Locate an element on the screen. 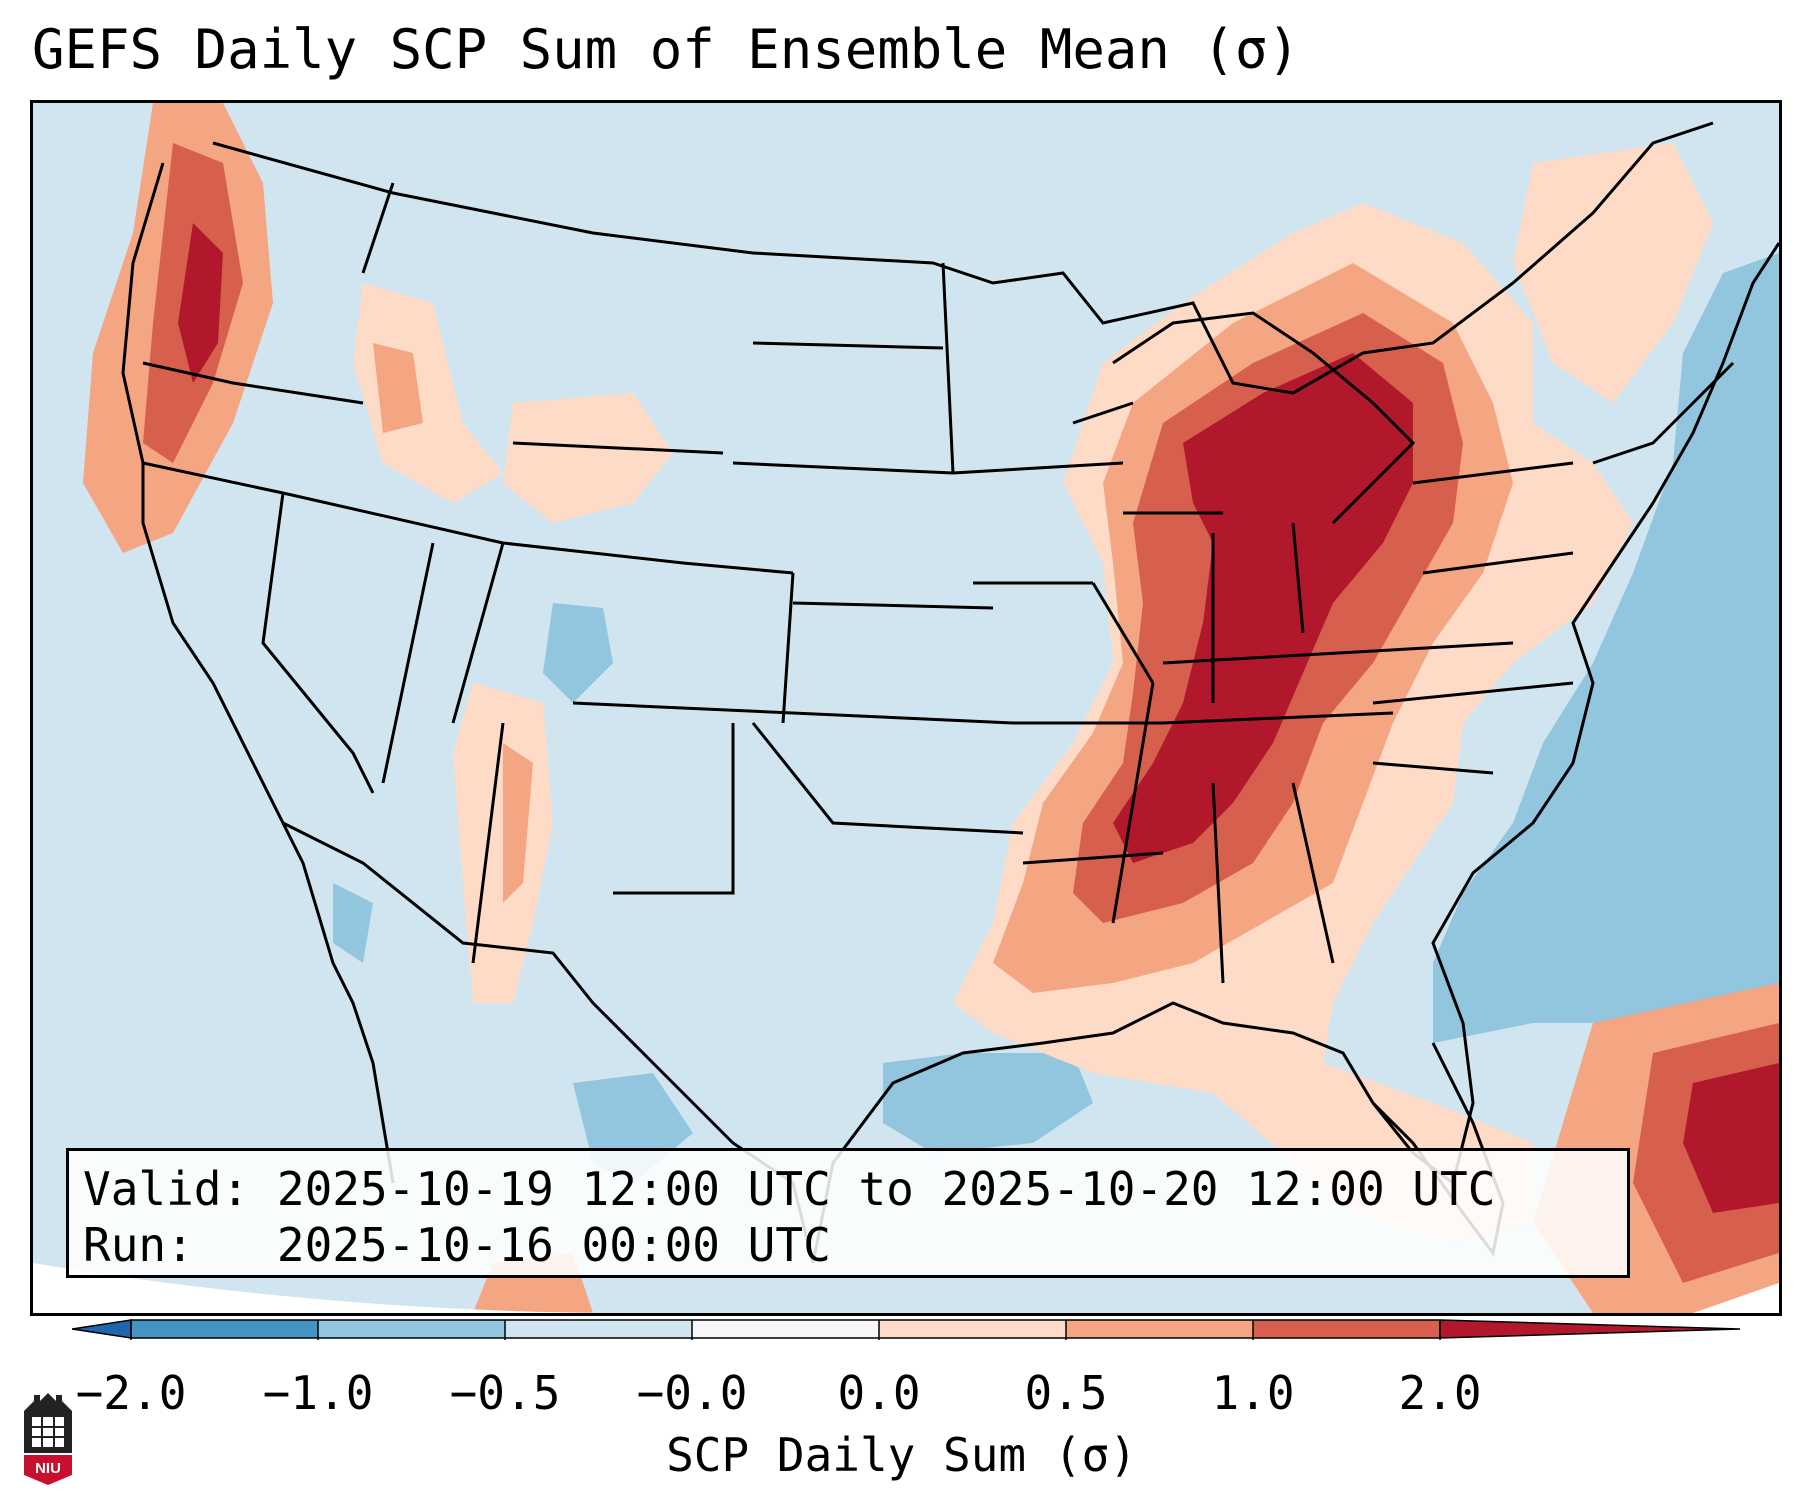  state-mt-south is located at coordinates (618, 448).